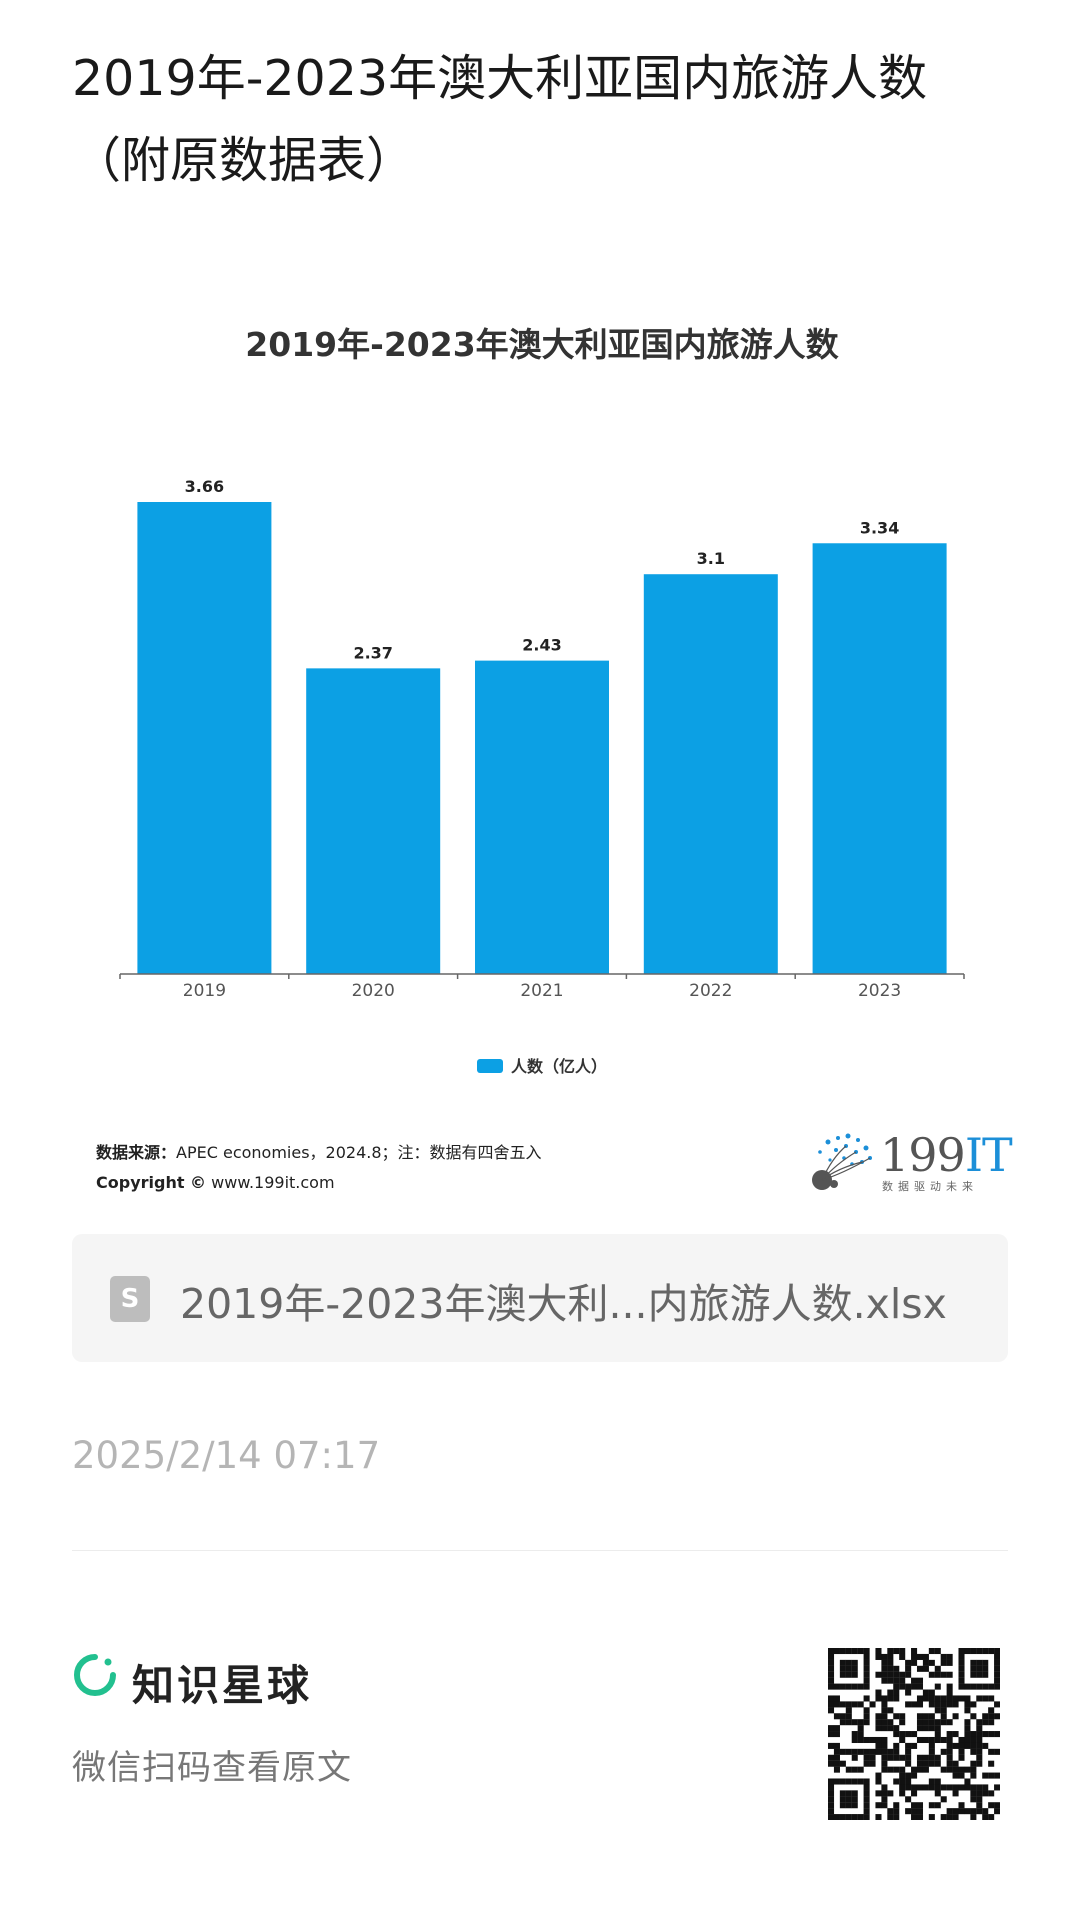 The height and width of the screenshot is (1921, 1080). Describe the element at coordinates (914, 1734) in the screenshot. I see `qr-code` at that location.